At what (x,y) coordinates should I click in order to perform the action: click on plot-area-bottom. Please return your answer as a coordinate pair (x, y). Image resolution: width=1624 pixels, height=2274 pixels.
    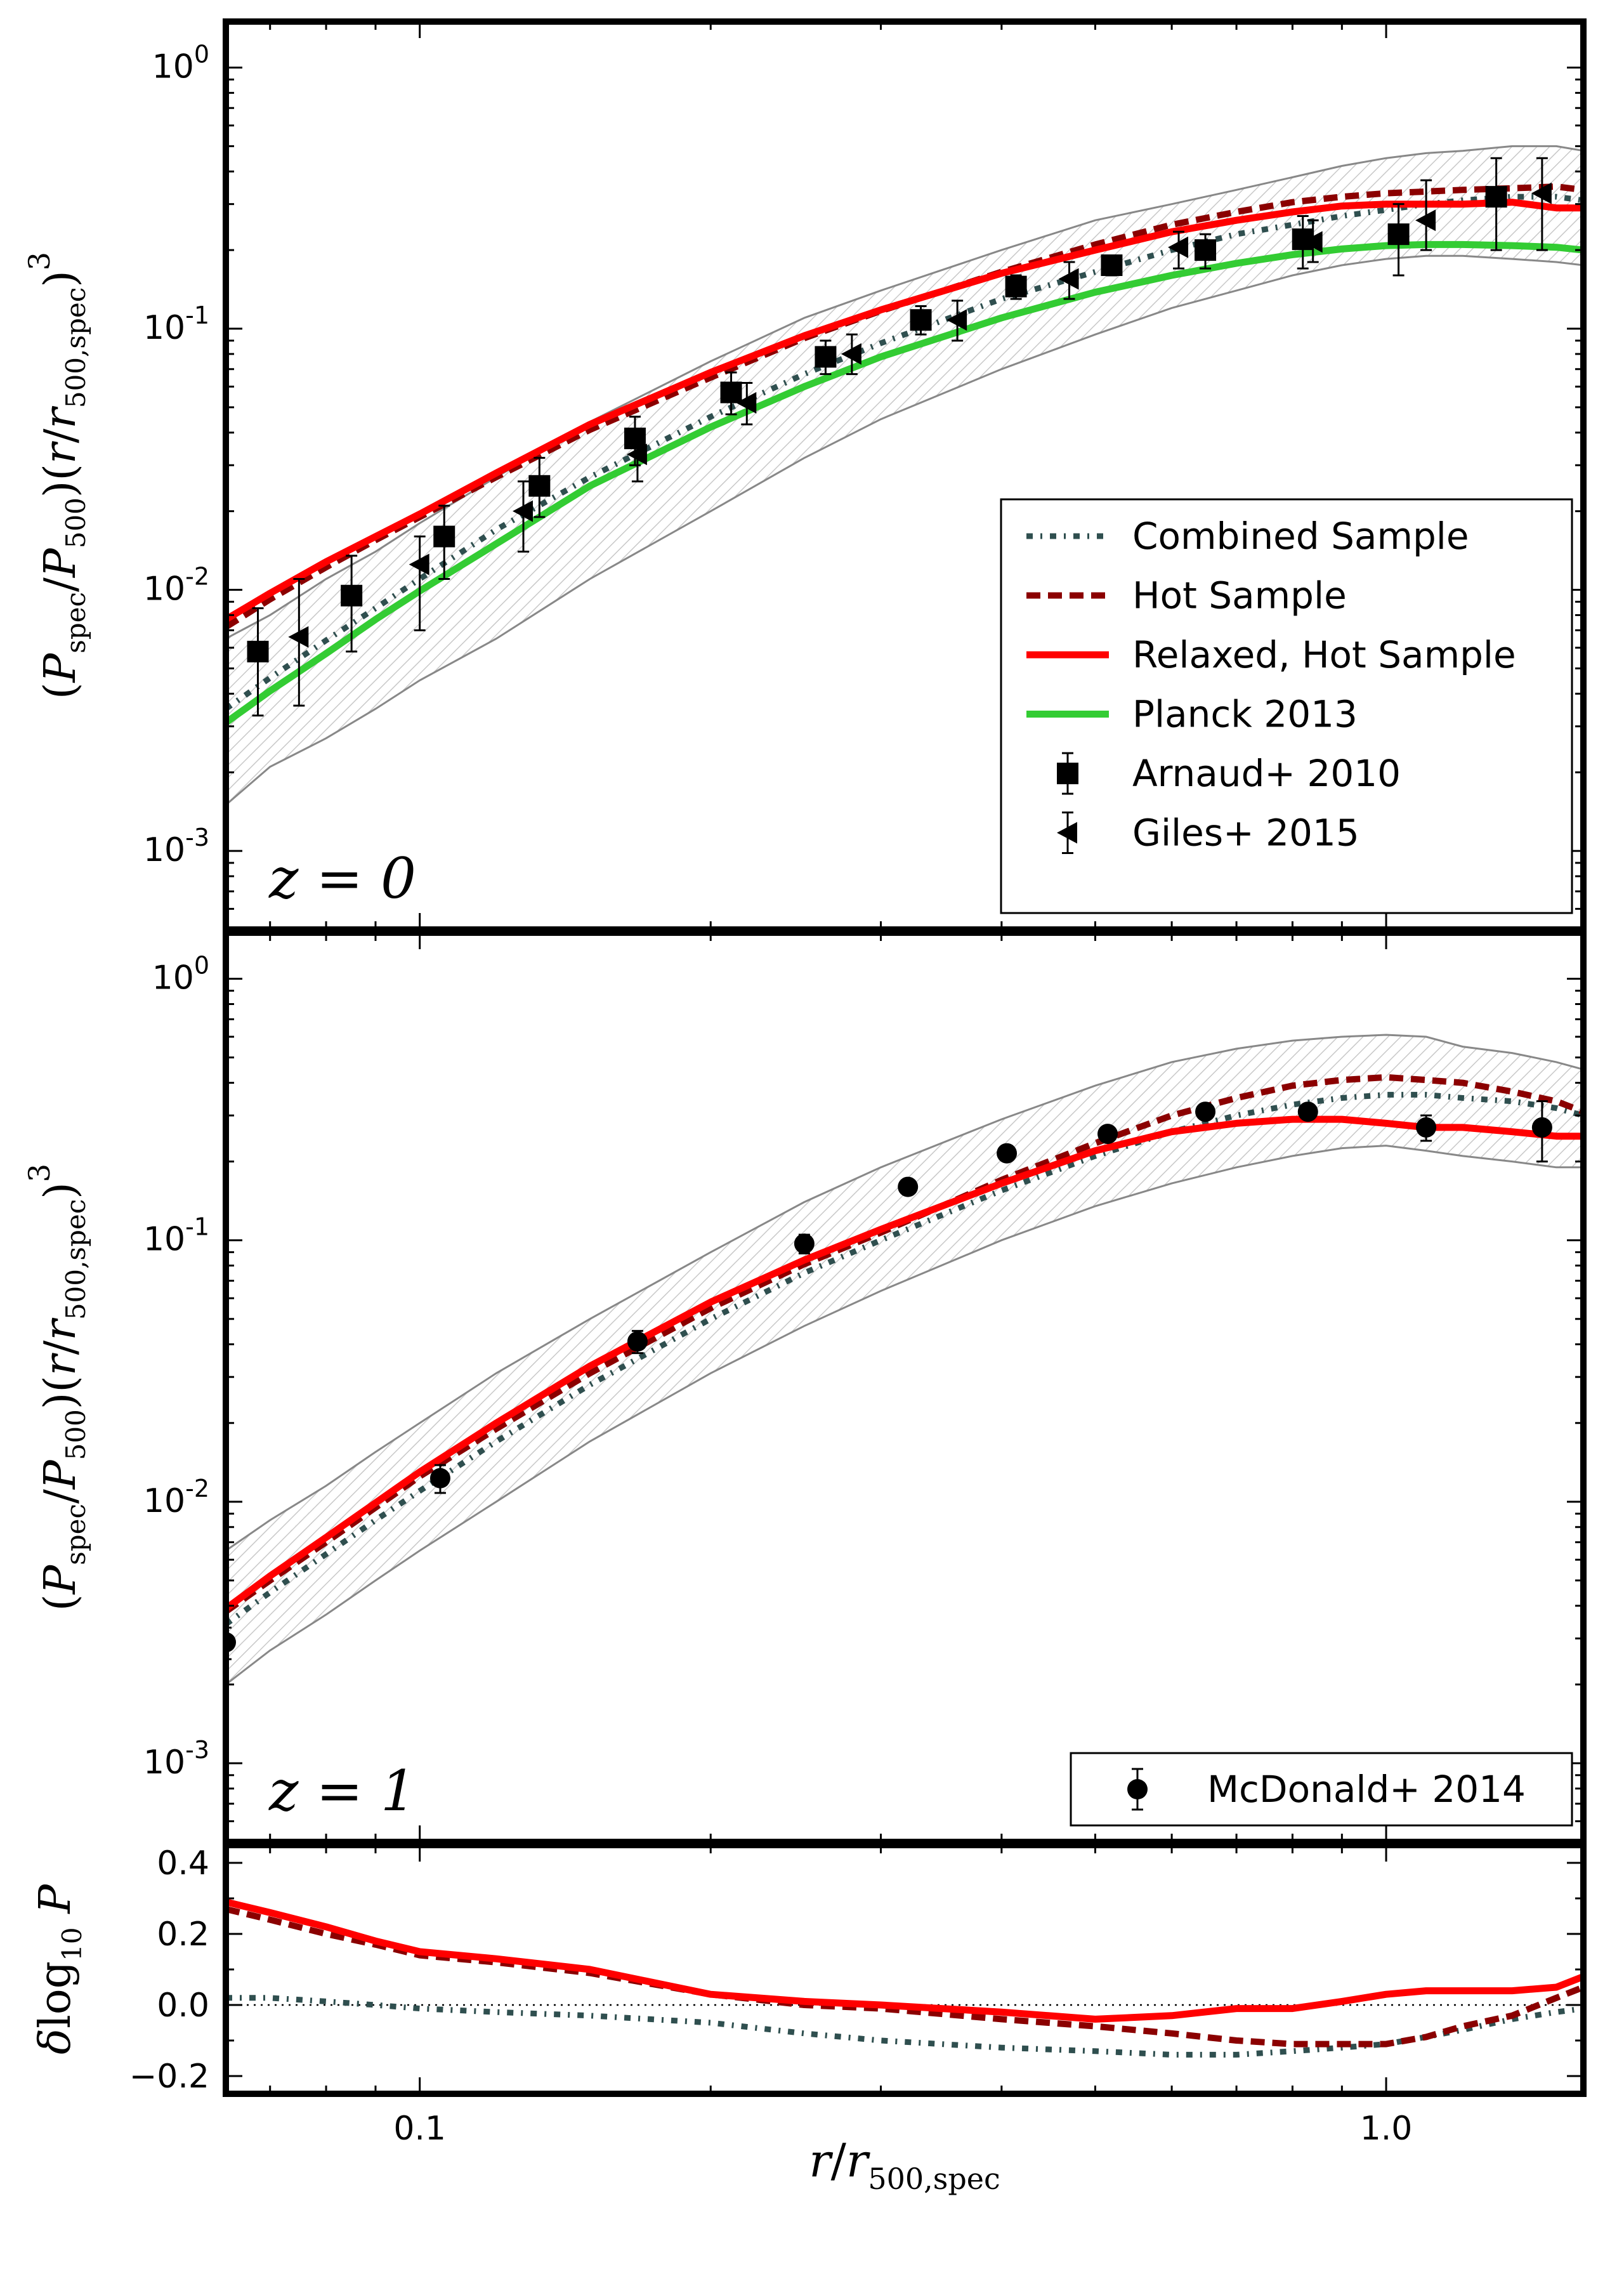
    Looking at the image, I should click on (905, 1978).